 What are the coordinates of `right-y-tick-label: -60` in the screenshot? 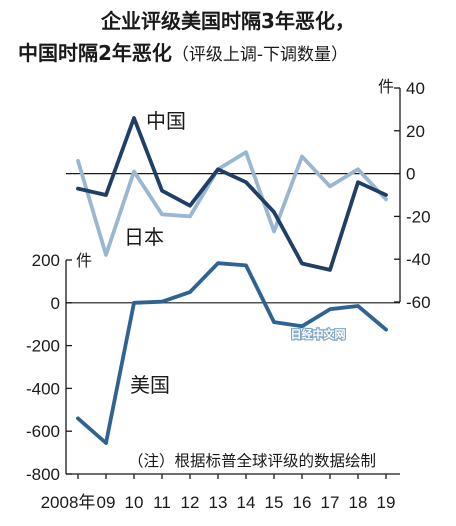 It's located at (418, 302).